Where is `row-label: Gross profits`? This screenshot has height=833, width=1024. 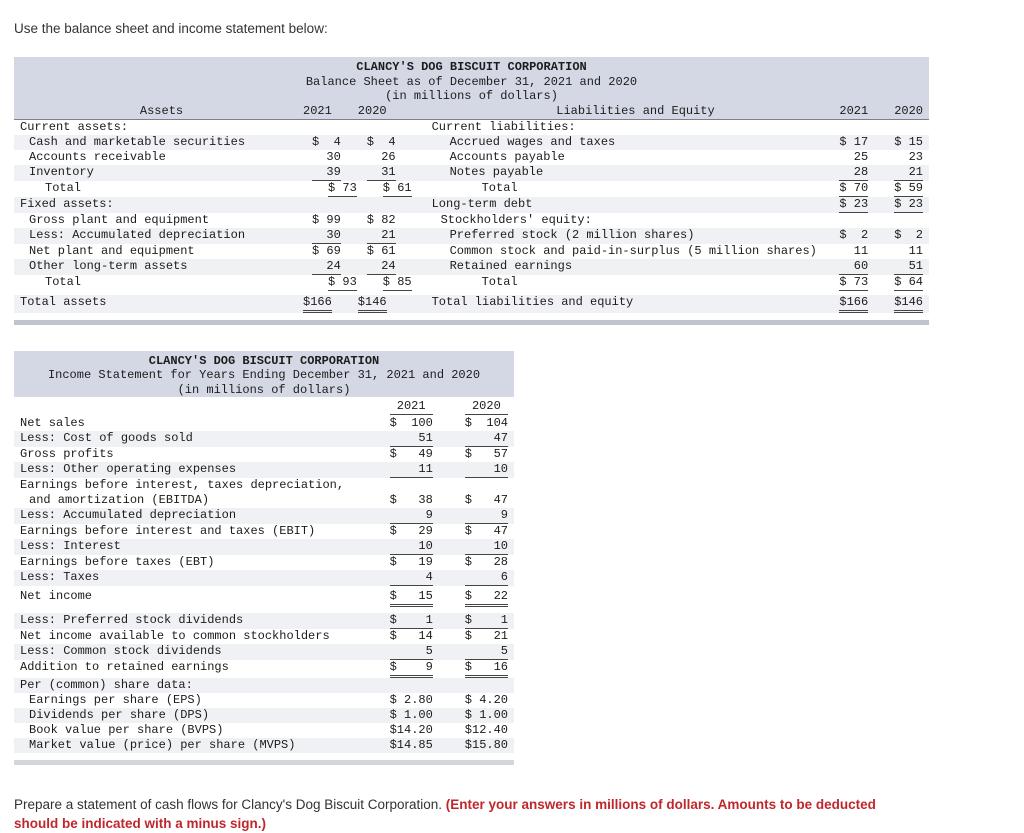 row-label: Gross profits is located at coordinates (67, 454).